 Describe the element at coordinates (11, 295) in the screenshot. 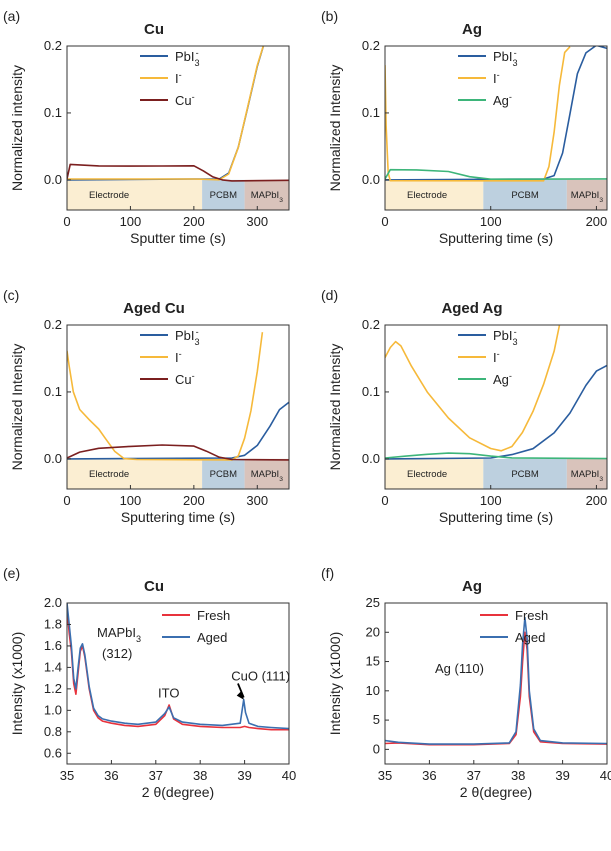

I see `panel-label: (c)` at that location.